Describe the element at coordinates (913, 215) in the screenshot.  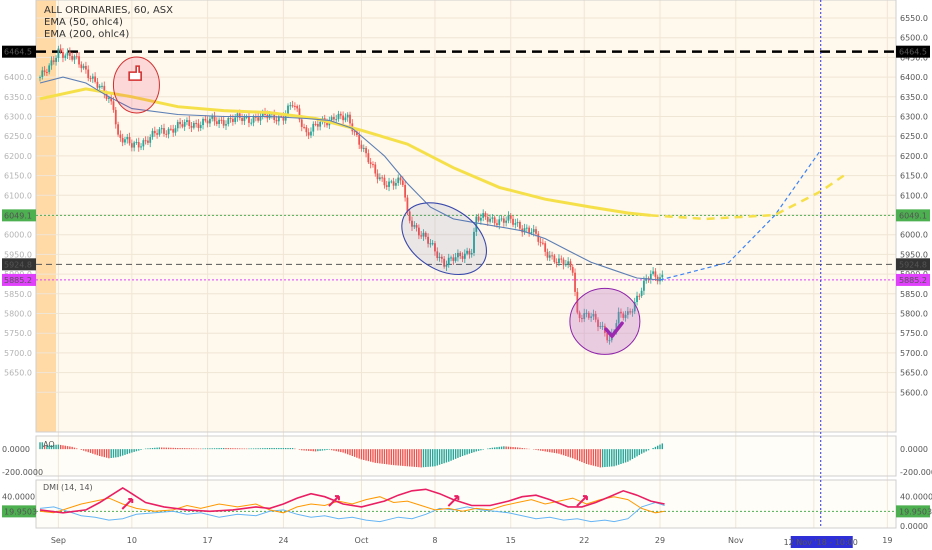
I see `level-tag-label: 6049.1` at that location.